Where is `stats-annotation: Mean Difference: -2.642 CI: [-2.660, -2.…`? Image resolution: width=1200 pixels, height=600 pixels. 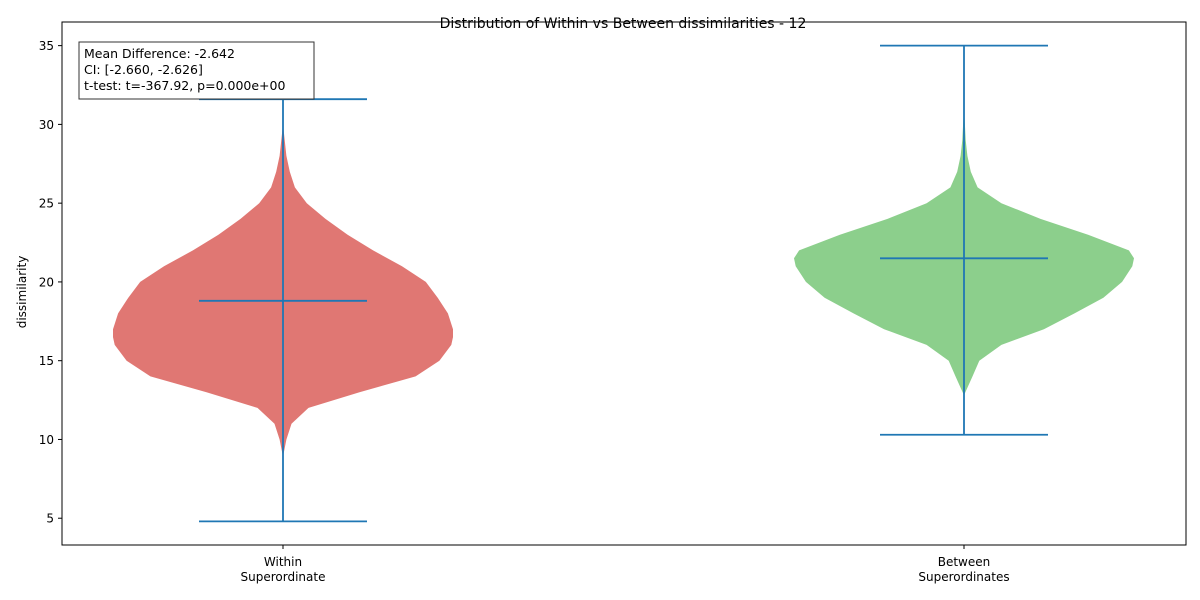
stats-annotation: Mean Difference: -2.642 CI: [-2.660, -2.… is located at coordinates (196, 70).